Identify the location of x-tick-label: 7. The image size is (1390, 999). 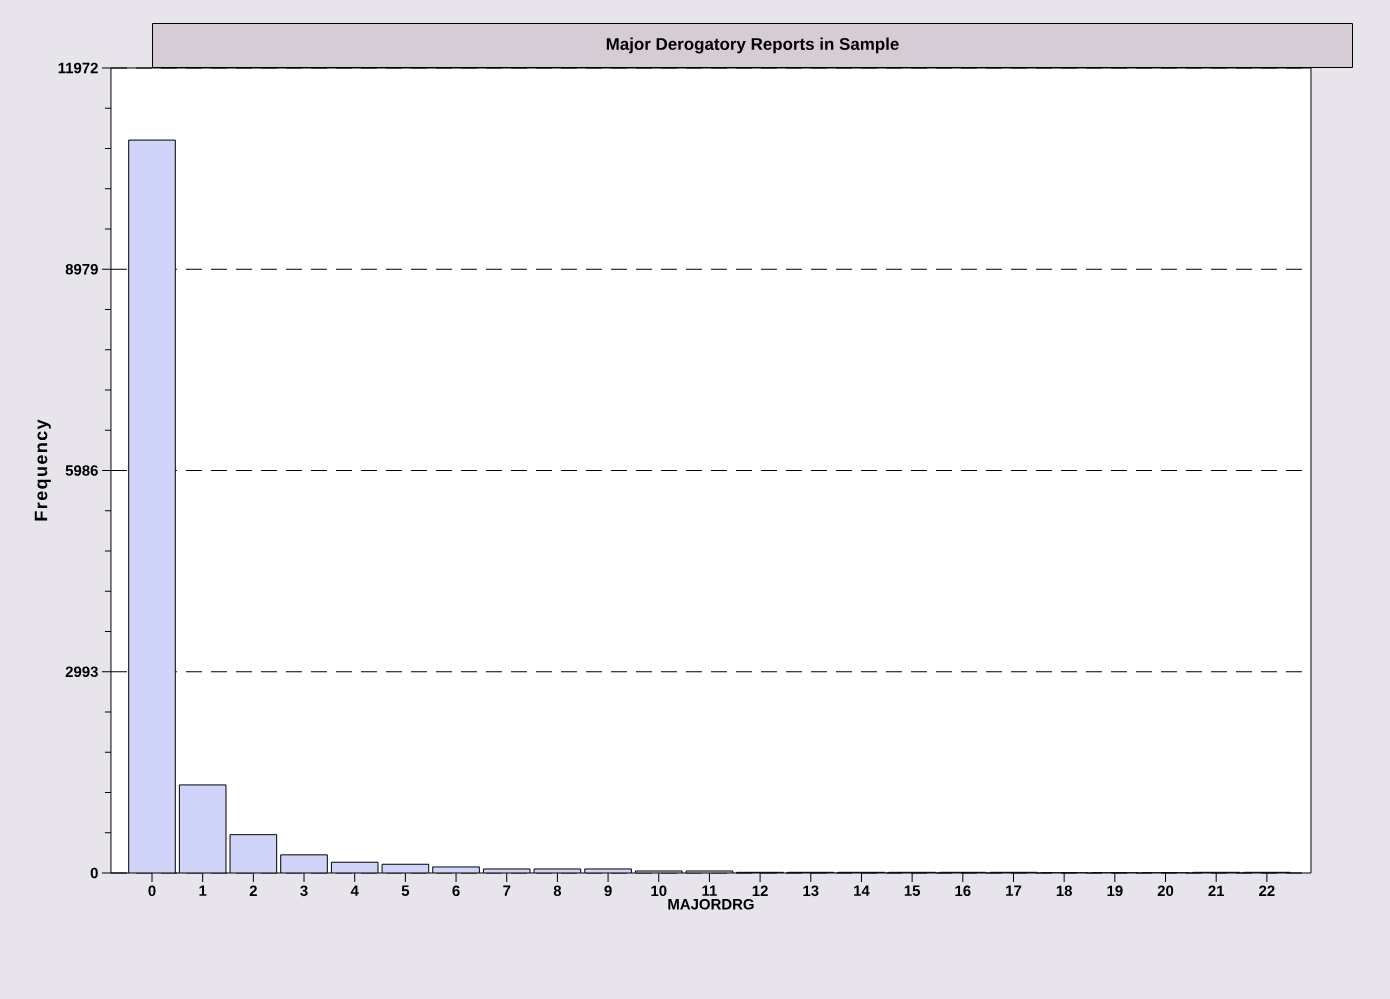
(507, 890).